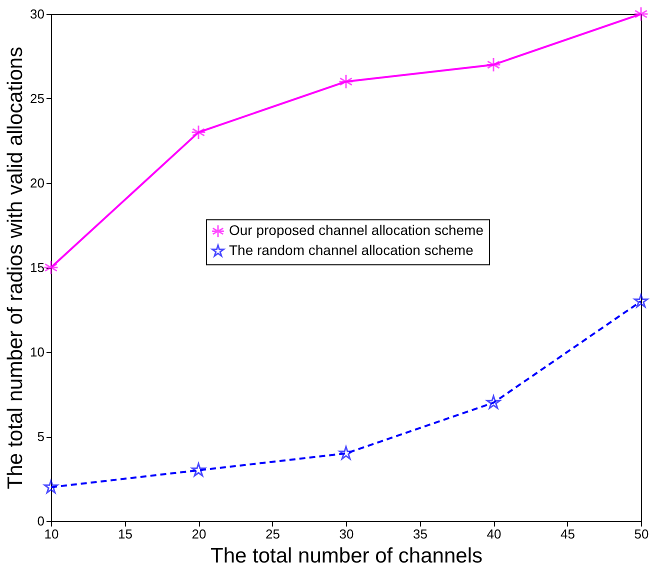  I want to click on x-tick-label: 20, so click(199, 534).